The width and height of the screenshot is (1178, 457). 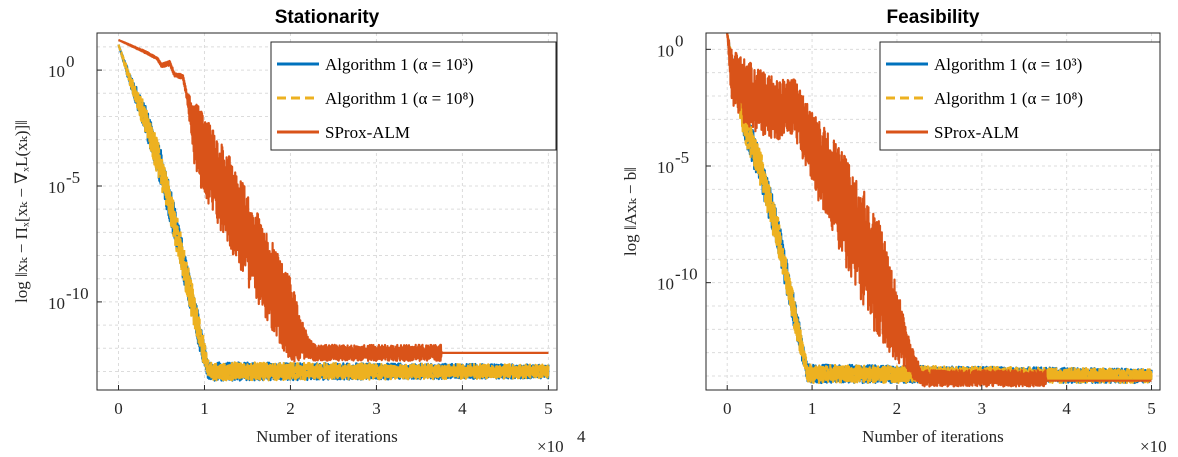 I want to click on chart-title: Feasibility, so click(x=933, y=17).